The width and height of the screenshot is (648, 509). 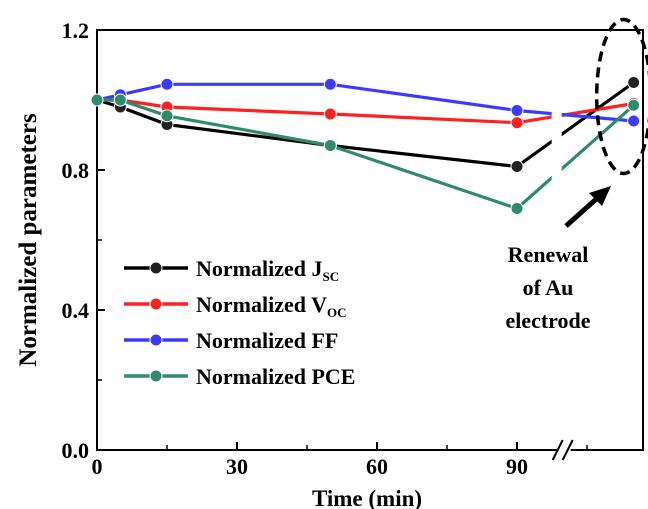 I want to click on y-tick-label: 1.2, so click(x=76, y=30).